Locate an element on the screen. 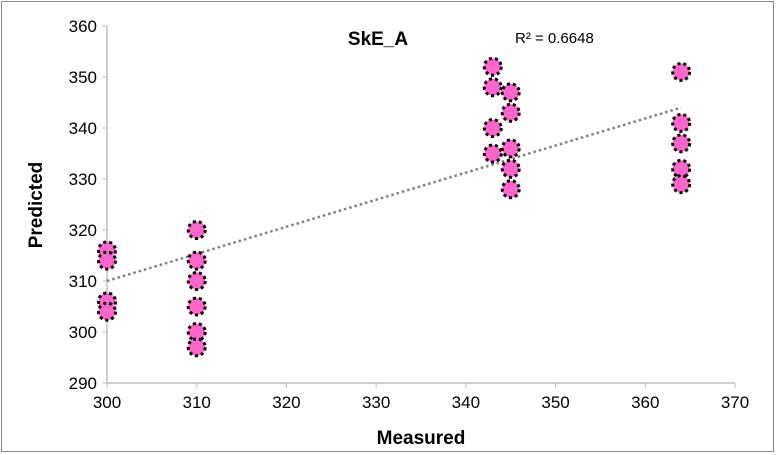  r-squared-annotation: R² = 0.6648 is located at coordinates (554, 38).